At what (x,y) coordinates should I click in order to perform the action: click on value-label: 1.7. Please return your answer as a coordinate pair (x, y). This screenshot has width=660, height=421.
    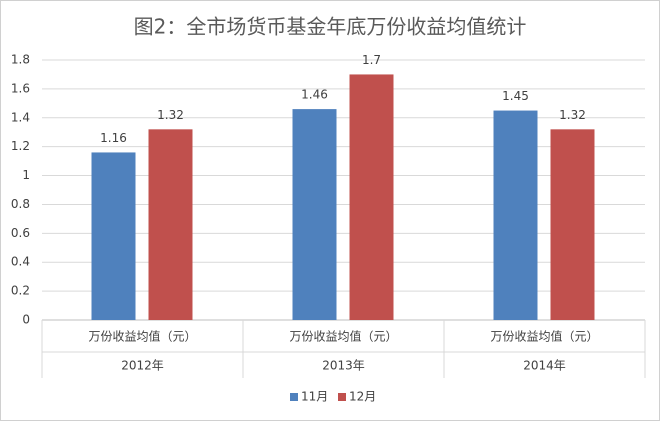
    Looking at the image, I should click on (371, 60).